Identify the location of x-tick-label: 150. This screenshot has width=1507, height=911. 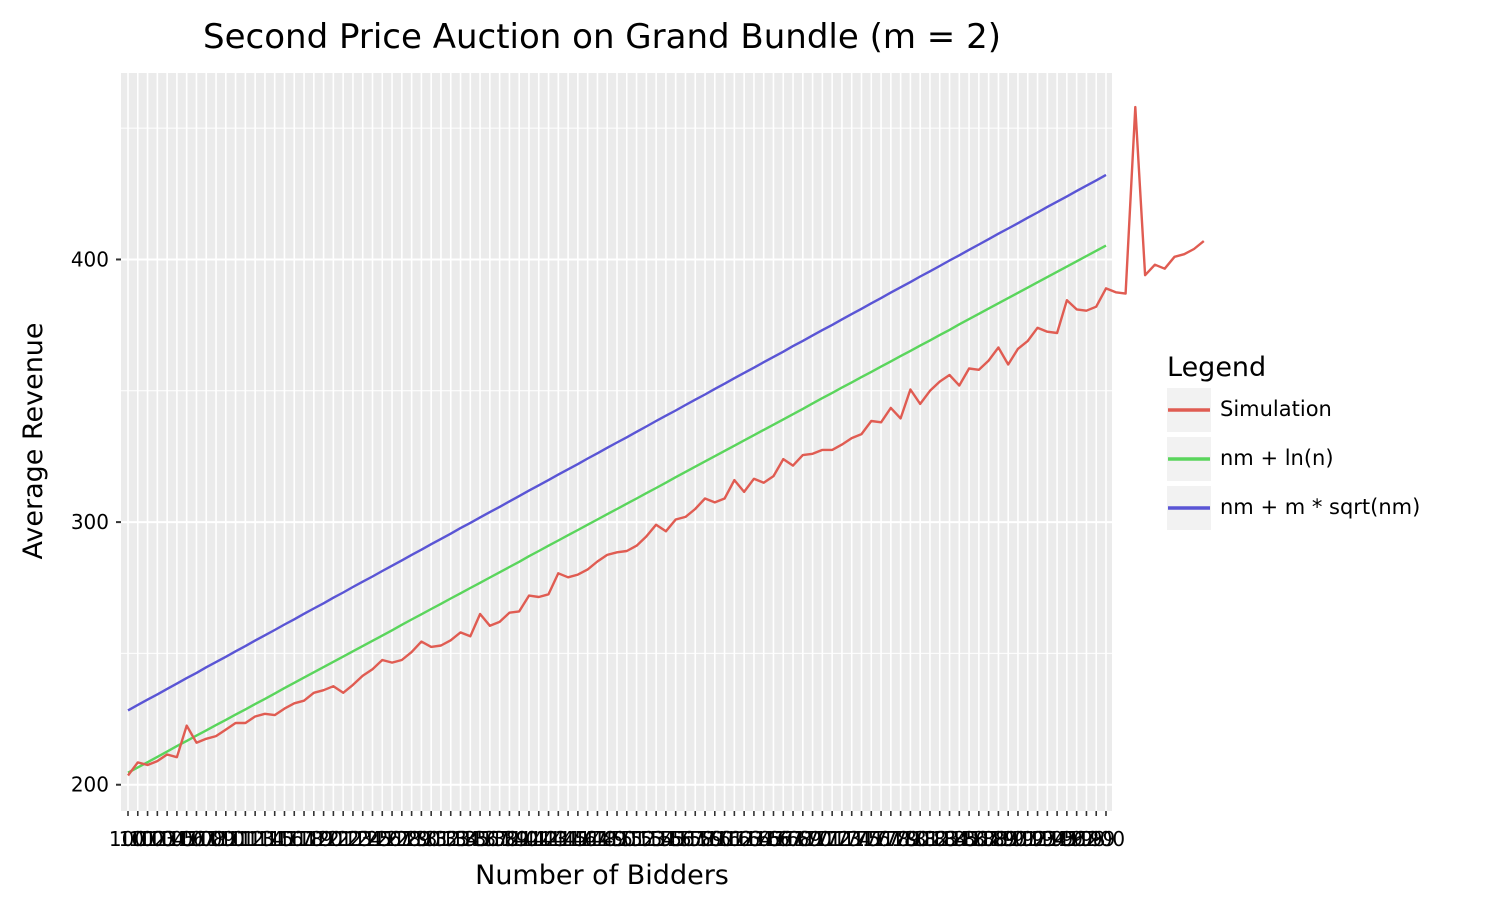
(617, 839).